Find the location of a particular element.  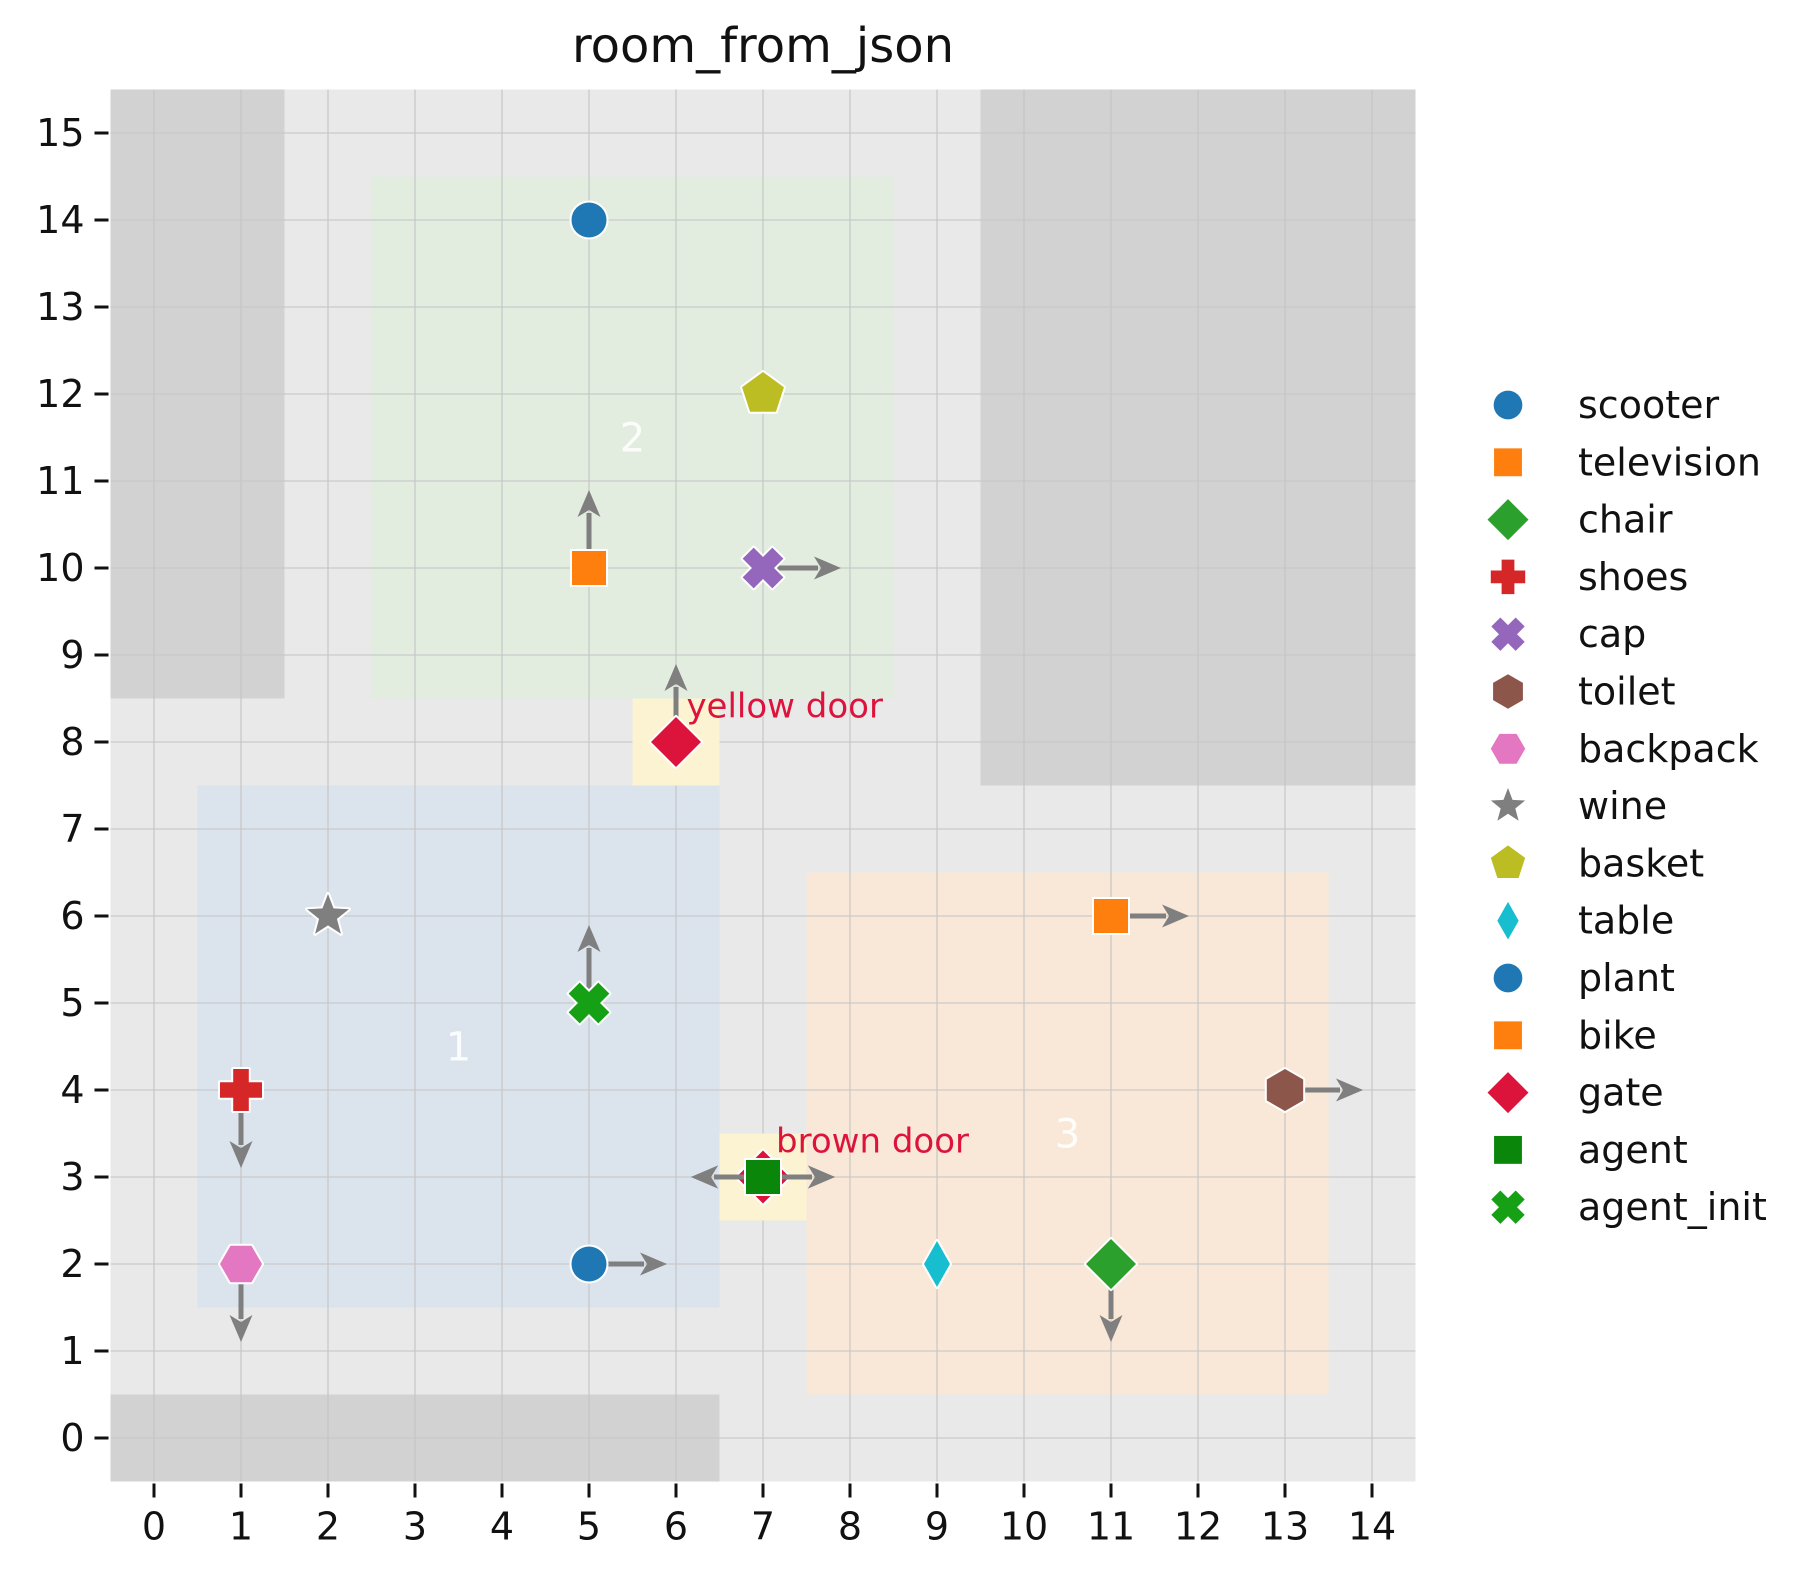

gate-arrow-up-head is located at coordinates (676, 677).